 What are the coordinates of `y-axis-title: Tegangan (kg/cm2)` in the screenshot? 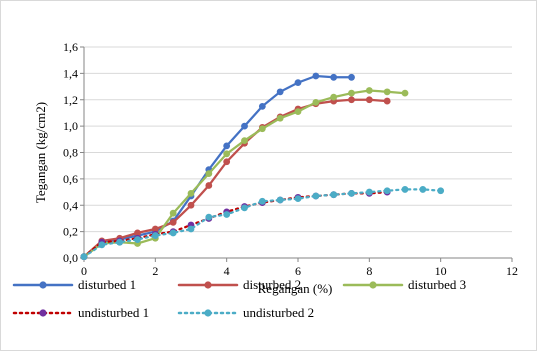 It's located at (40, 152).